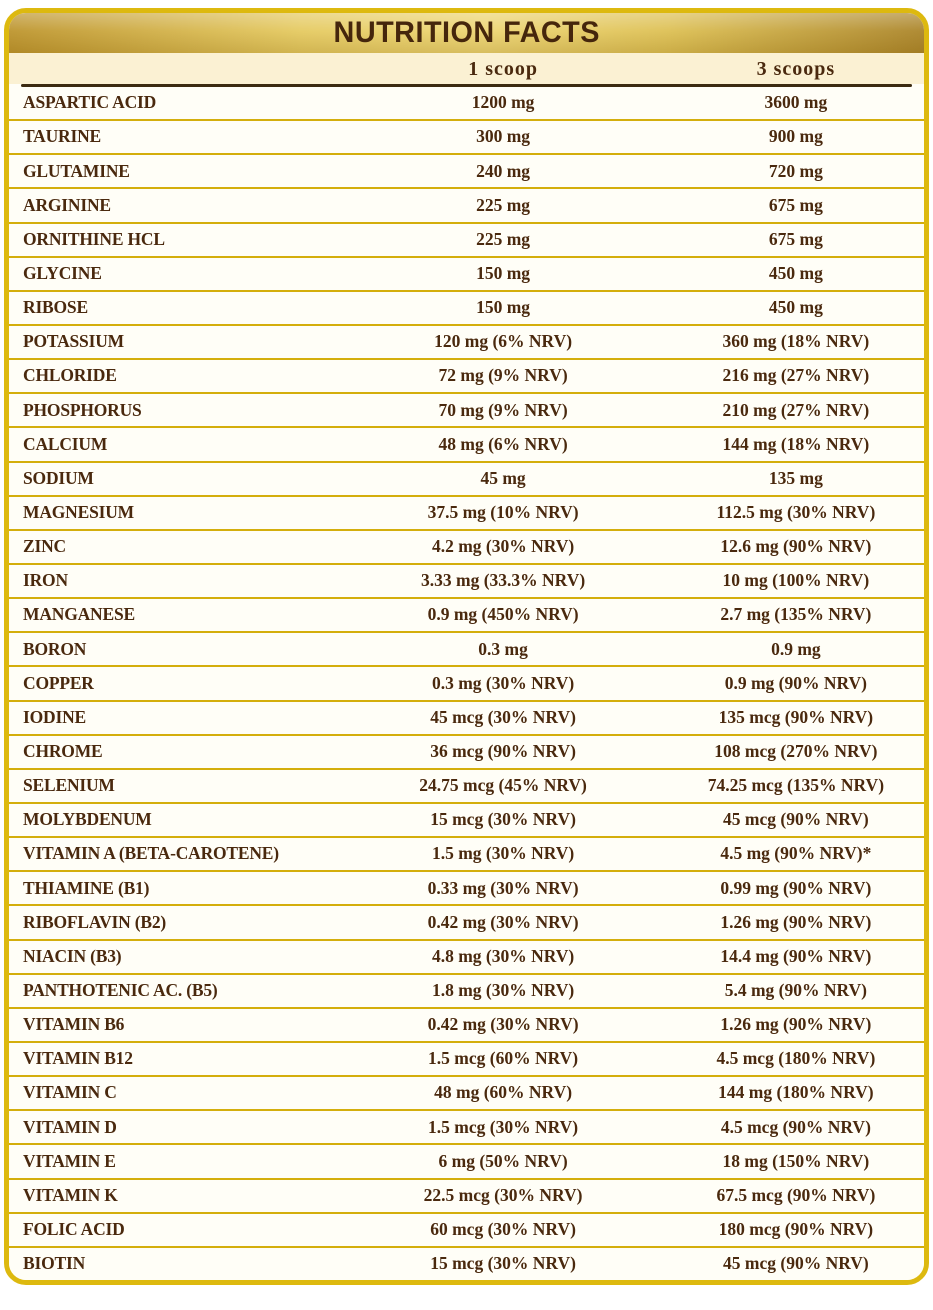 The image size is (933, 1310). What do you see at coordinates (44, 546) in the screenshot?
I see `nutrient-name: ZINC` at bounding box center [44, 546].